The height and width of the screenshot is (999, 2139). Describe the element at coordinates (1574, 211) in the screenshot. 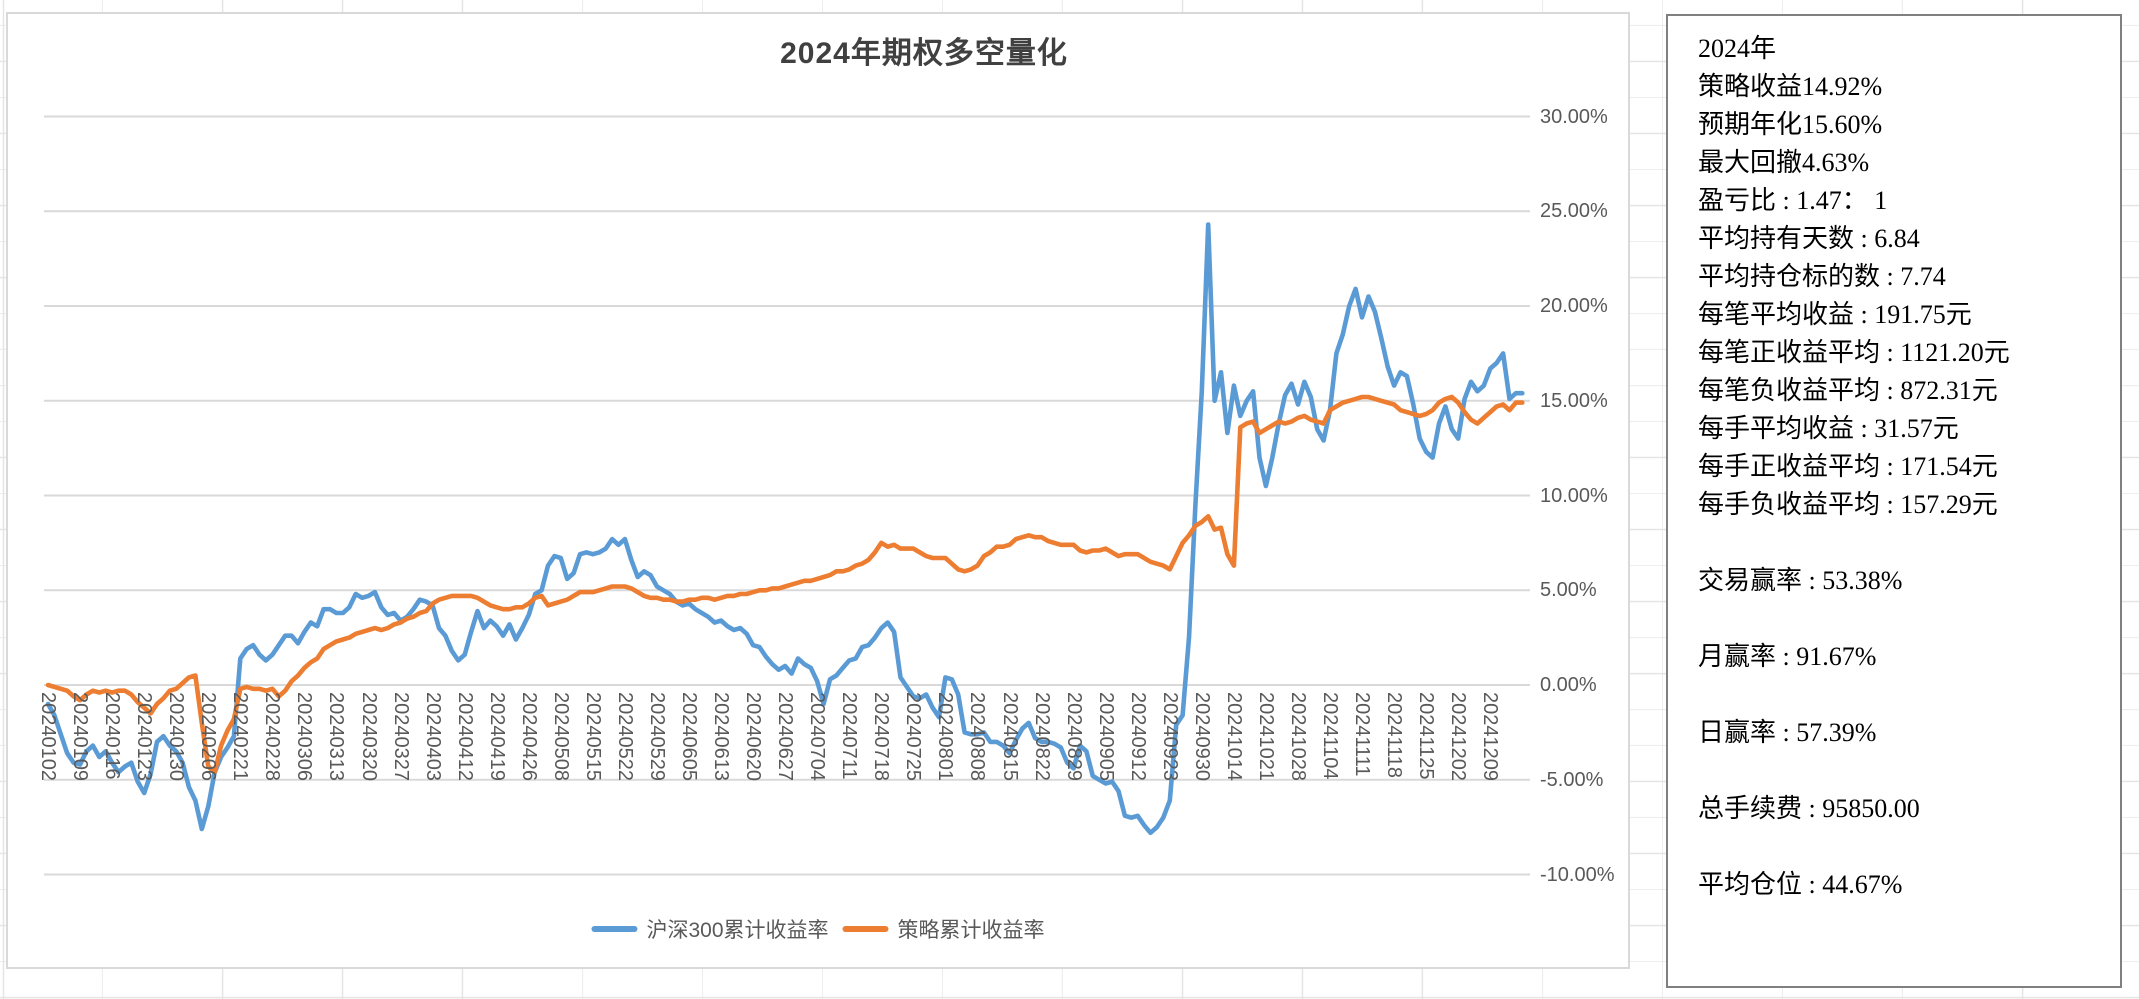

I see `y-axis-label: 25.00%` at that location.